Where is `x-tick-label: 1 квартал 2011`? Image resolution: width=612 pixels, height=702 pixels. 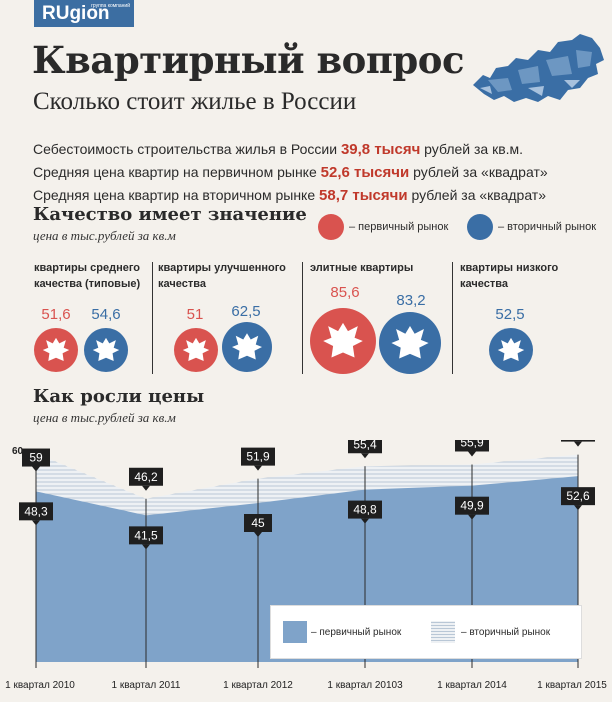 x-tick-label: 1 квартал 2011 is located at coordinates (146, 685).